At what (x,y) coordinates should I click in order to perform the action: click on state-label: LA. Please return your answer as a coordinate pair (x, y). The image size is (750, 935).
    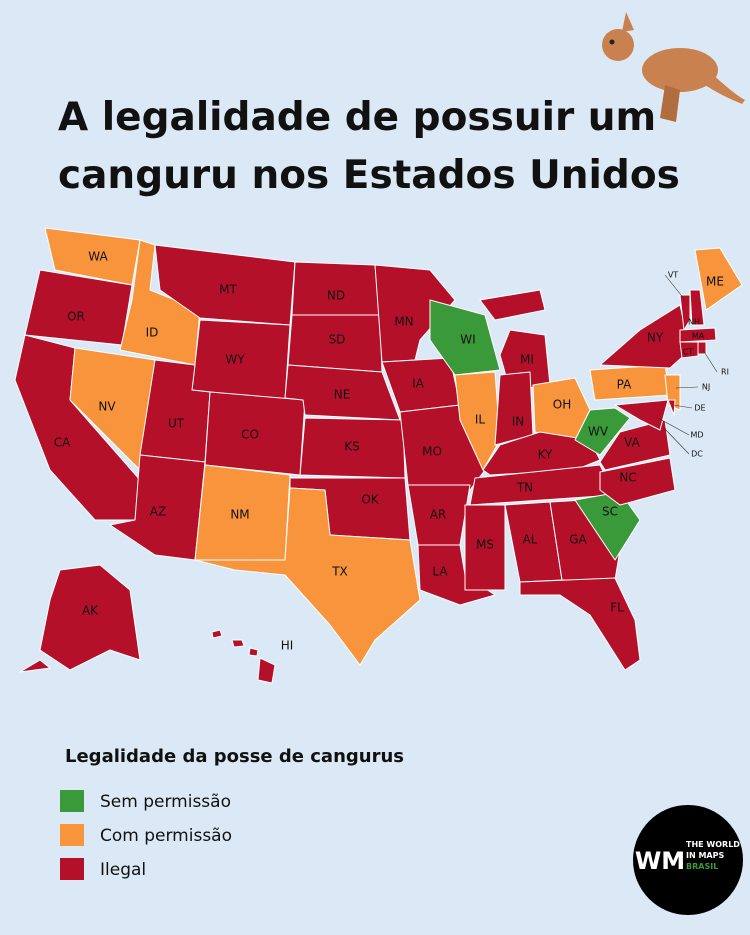
    Looking at the image, I should click on (440, 572).